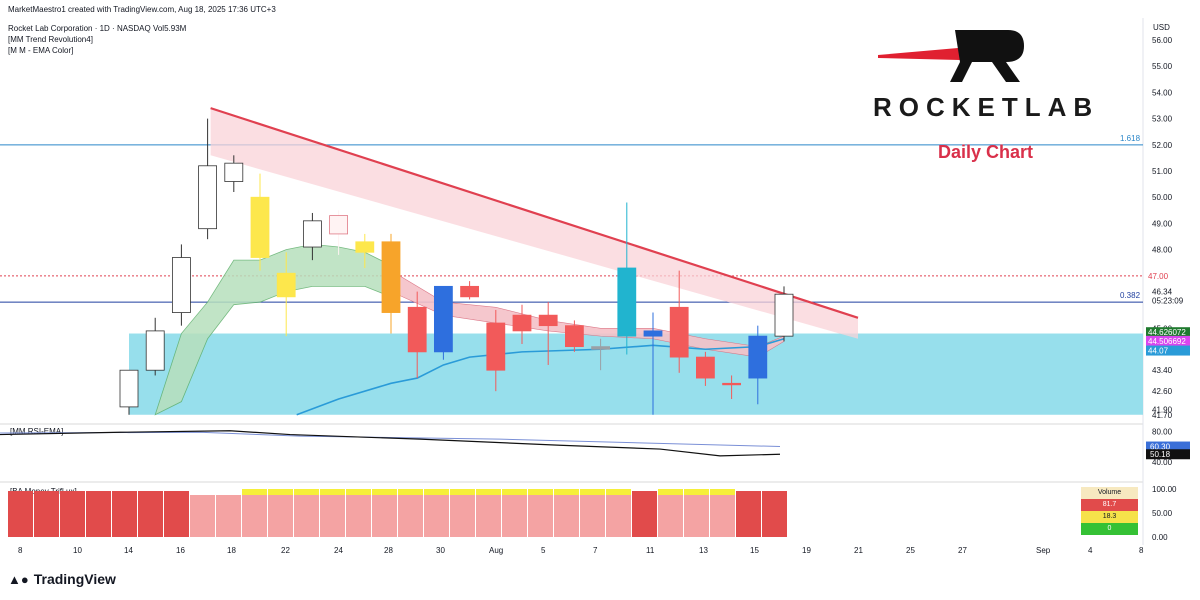  What do you see at coordinates (1162, 432) in the screenshot?
I see `rsi-tick-label: 80.00` at bounding box center [1162, 432].